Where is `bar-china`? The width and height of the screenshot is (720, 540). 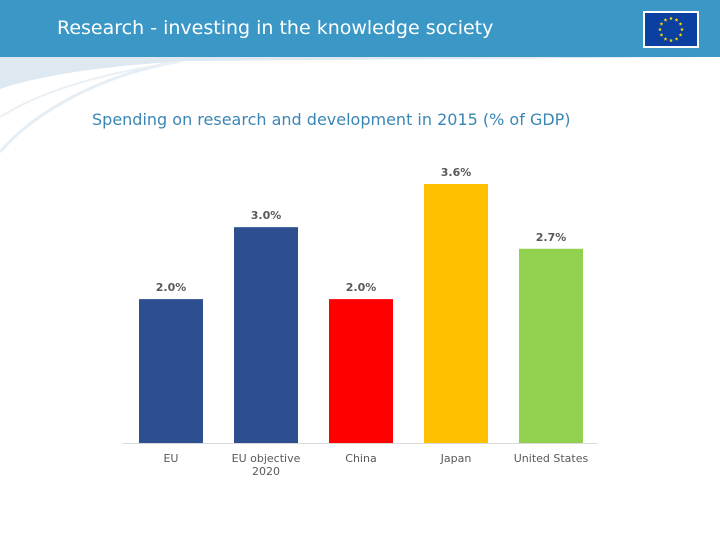 bar-china is located at coordinates (361, 371).